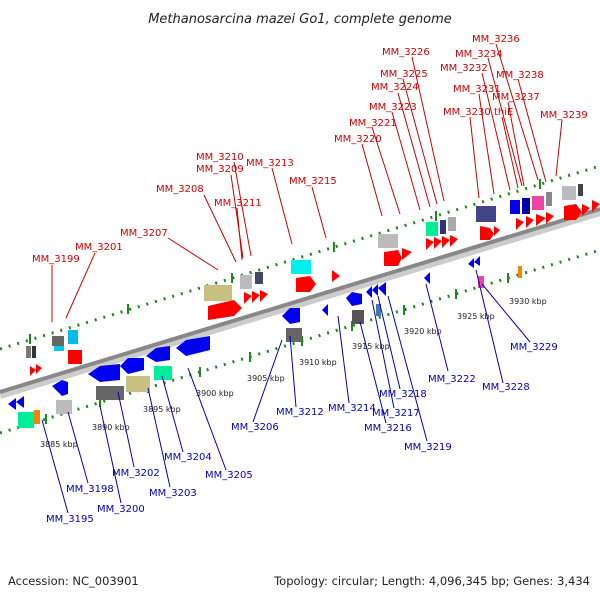 The image size is (600, 600). What do you see at coordinates (516, 97) in the screenshot?
I see `forward-gene-label: MM_3237` at bounding box center [516, 97].